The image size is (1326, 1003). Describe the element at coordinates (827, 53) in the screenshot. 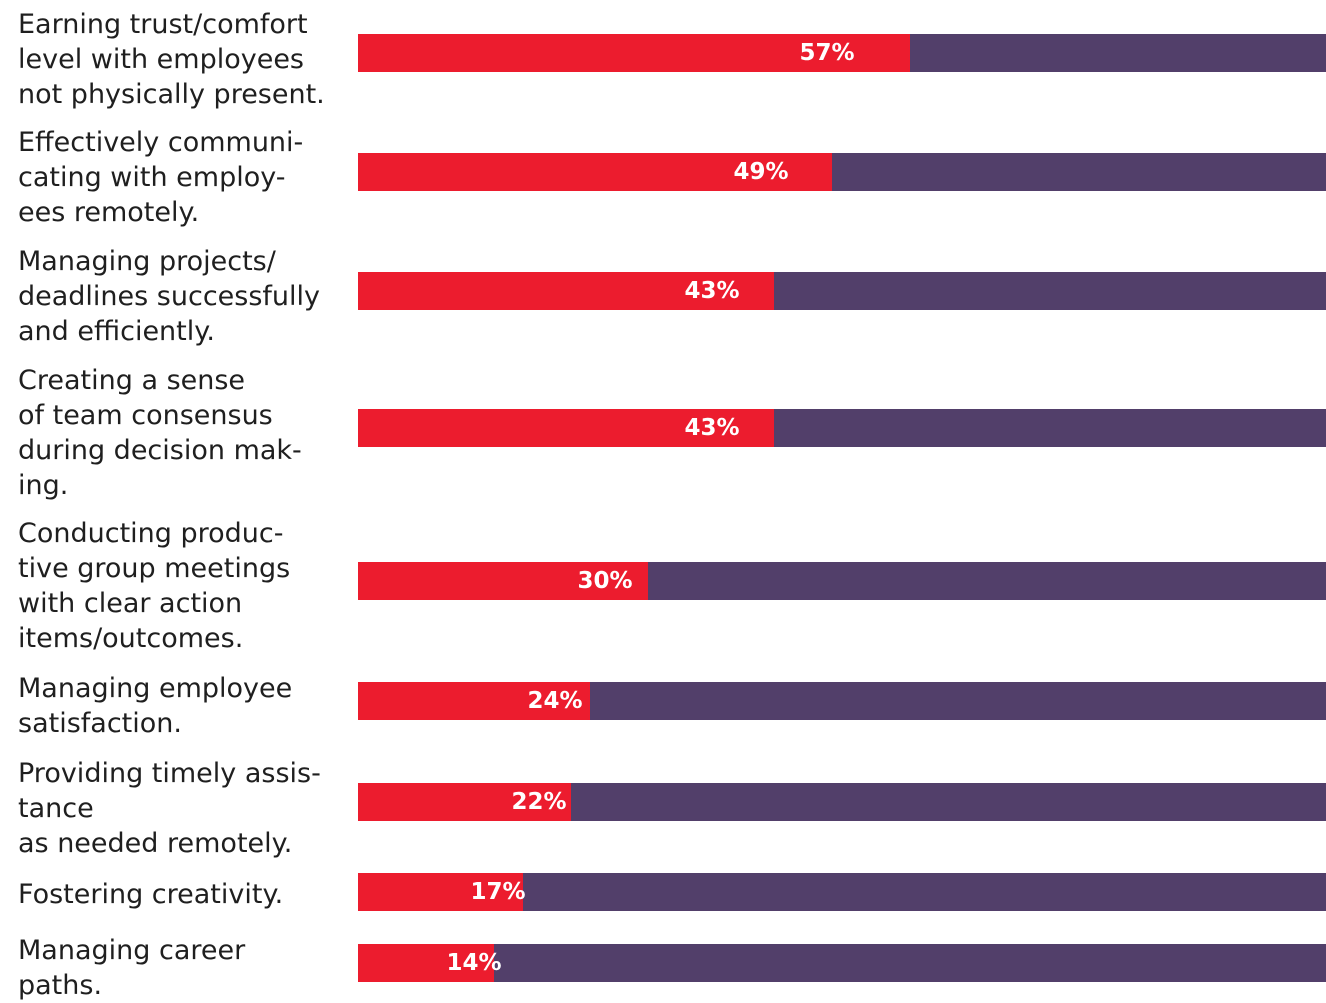

I see `bar-value-label: 57%` at that location.